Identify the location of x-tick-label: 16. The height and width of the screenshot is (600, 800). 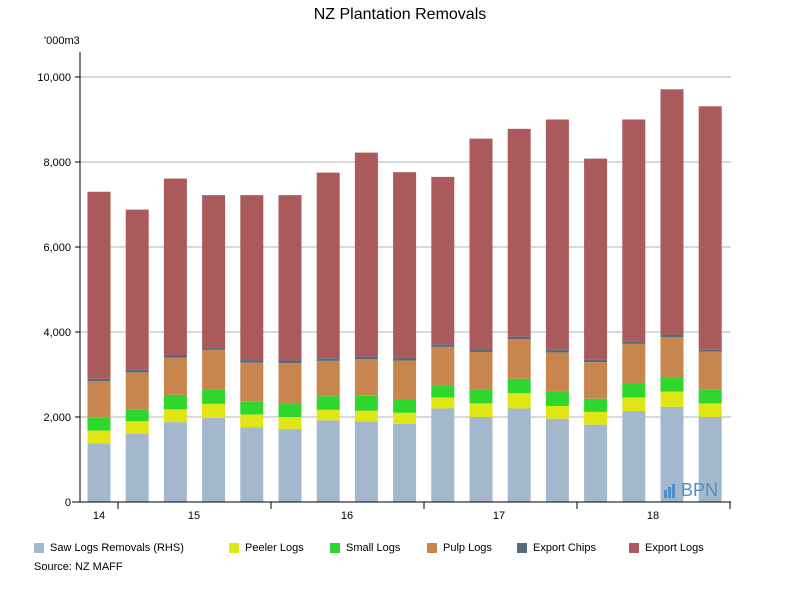
(347, 516).